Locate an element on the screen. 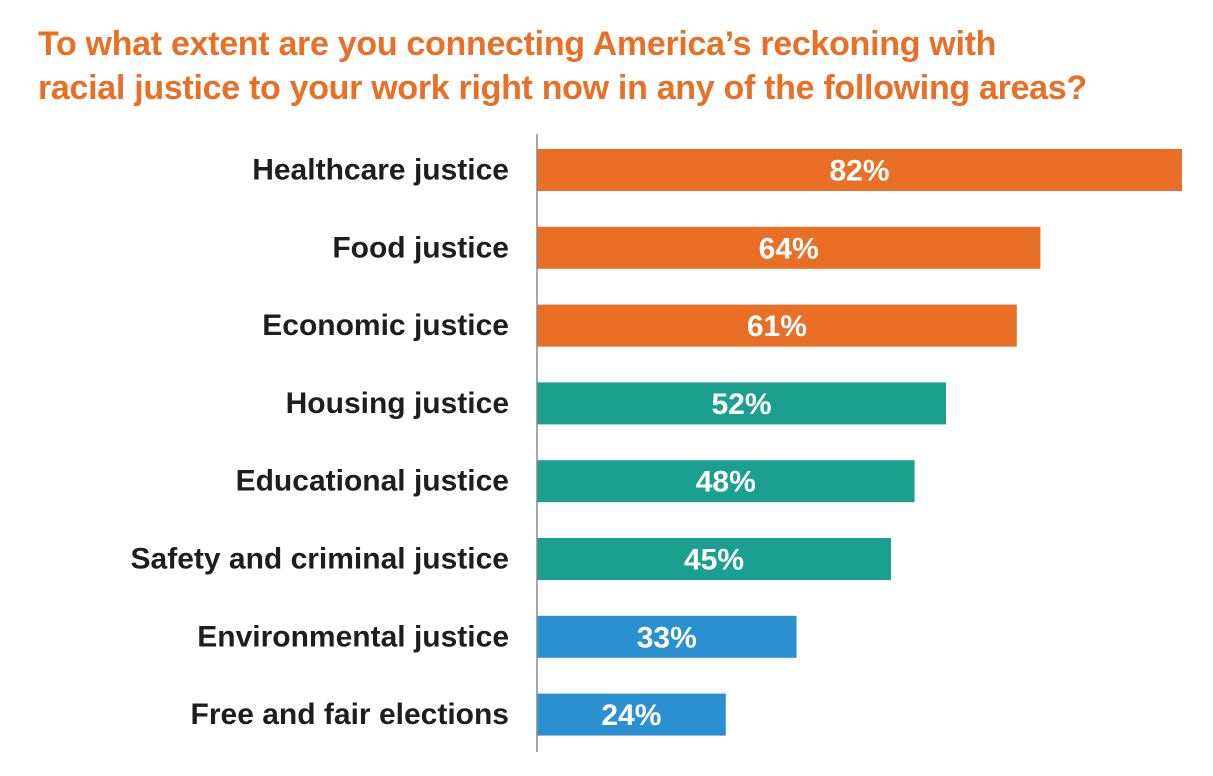 This screenshot has width=1213, height=776. bar-value-label: 64% is located at coordinates (789, 248).